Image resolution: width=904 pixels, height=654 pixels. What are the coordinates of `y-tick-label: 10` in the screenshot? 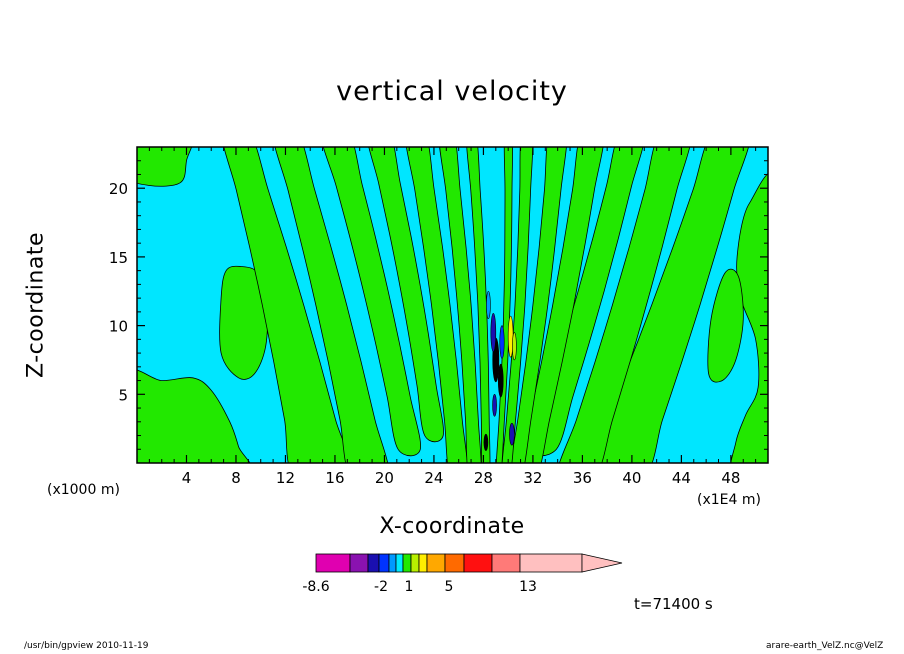 It's located at (118, 327).